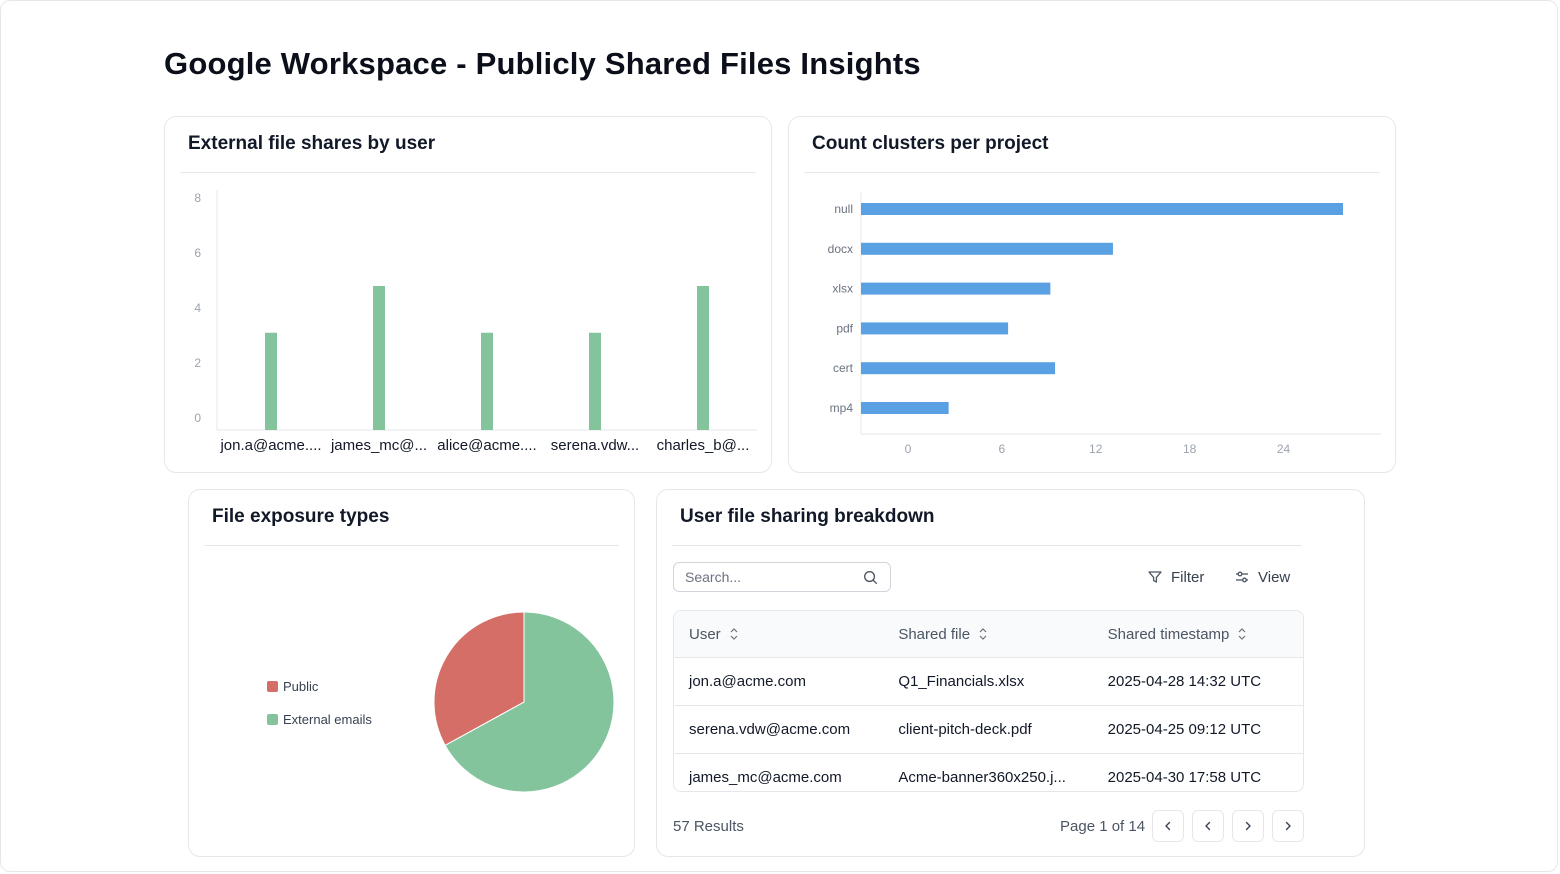 Image resolution: width=1560 pixels, height=874 pixels. What do you see at coordinates (1190, 449) in the screenshot?
I see `x-tick-label: 18` at bounding box center [1190, 449].